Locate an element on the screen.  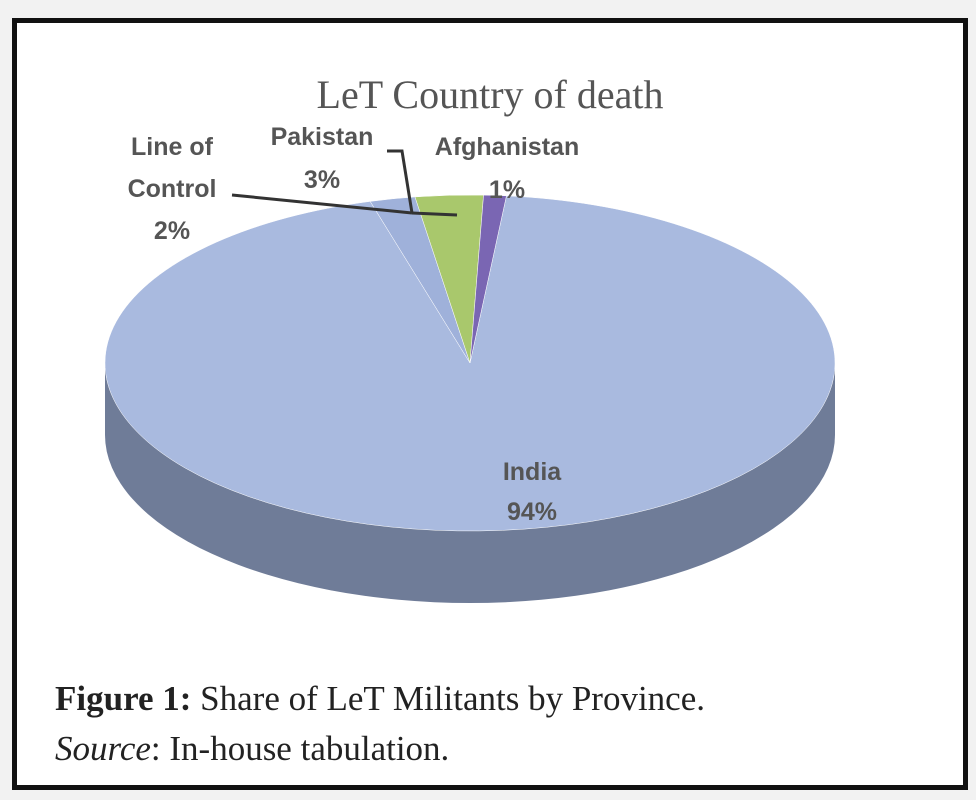
slice-value-label: 1% is located at coordinates (507, 190).